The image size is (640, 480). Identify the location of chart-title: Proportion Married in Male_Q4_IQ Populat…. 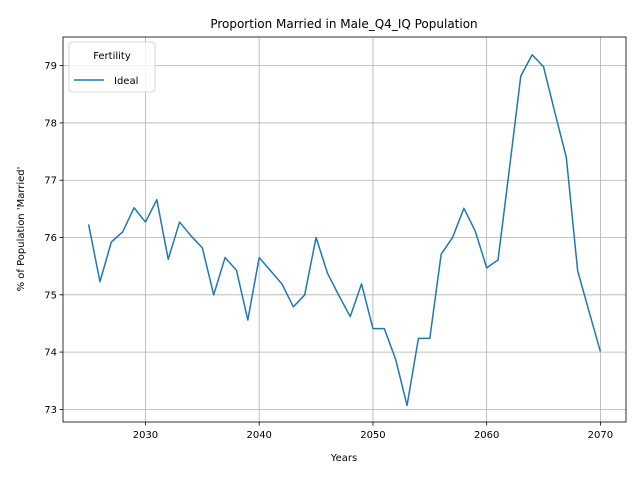
(343, 24).